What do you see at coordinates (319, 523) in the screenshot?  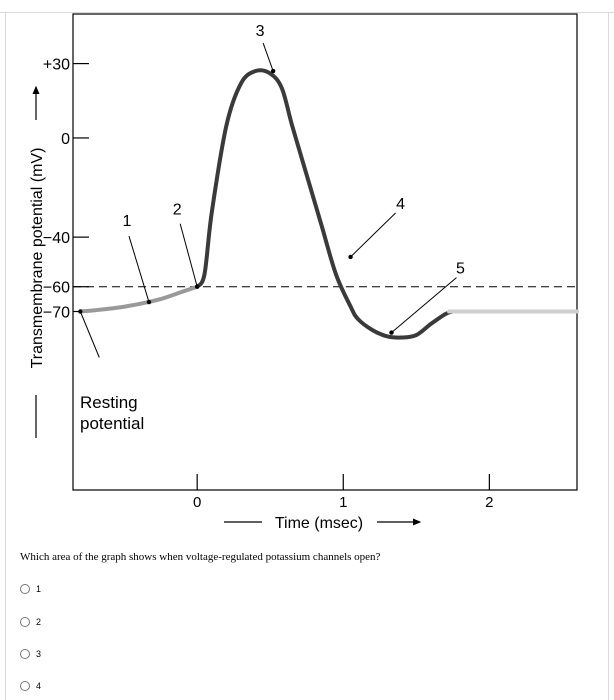 I see `x-axis-label: Time (msec)` at bounding box center [319, 523].